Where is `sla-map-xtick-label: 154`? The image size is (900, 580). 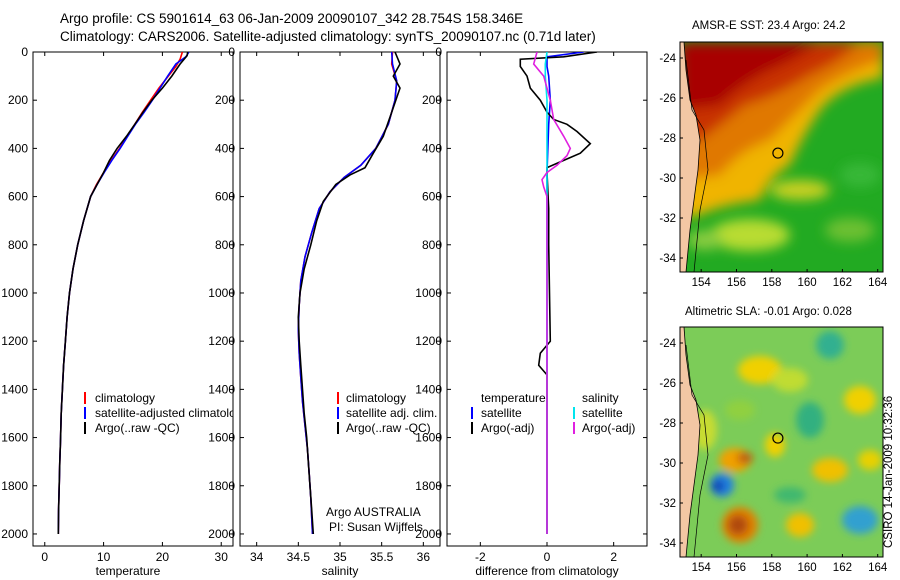 sla-map-xtick-label: 154 is located at coordinates (702, 568).